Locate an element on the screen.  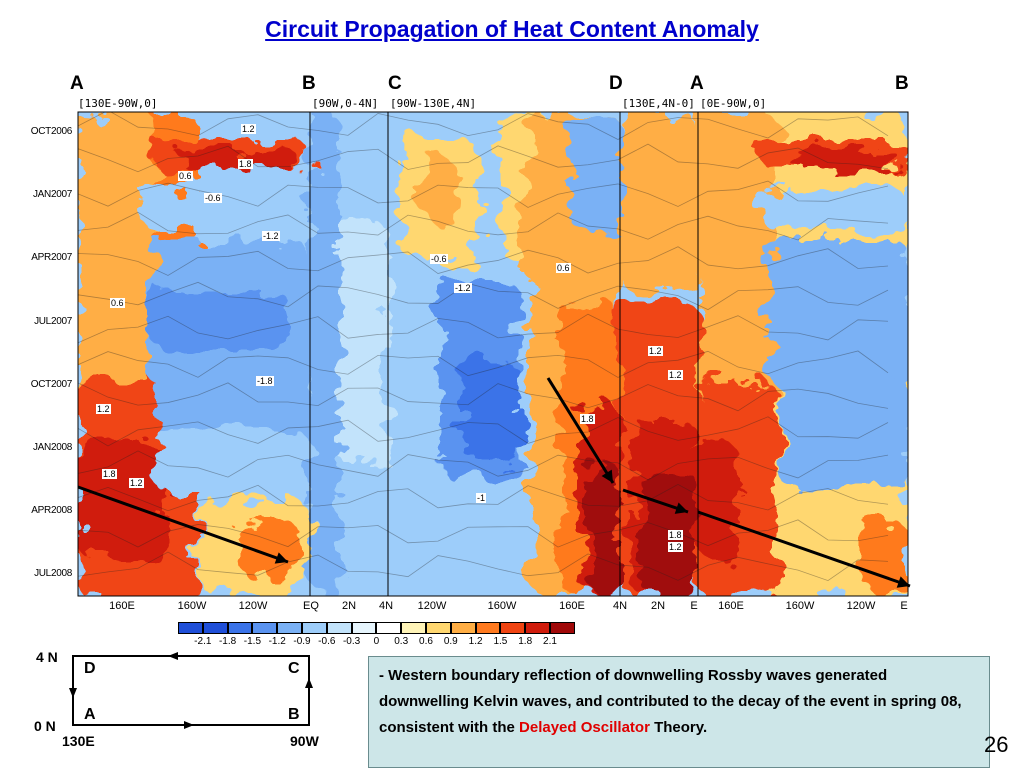
segment-label-a2: A is located at coordinates (697, 83).